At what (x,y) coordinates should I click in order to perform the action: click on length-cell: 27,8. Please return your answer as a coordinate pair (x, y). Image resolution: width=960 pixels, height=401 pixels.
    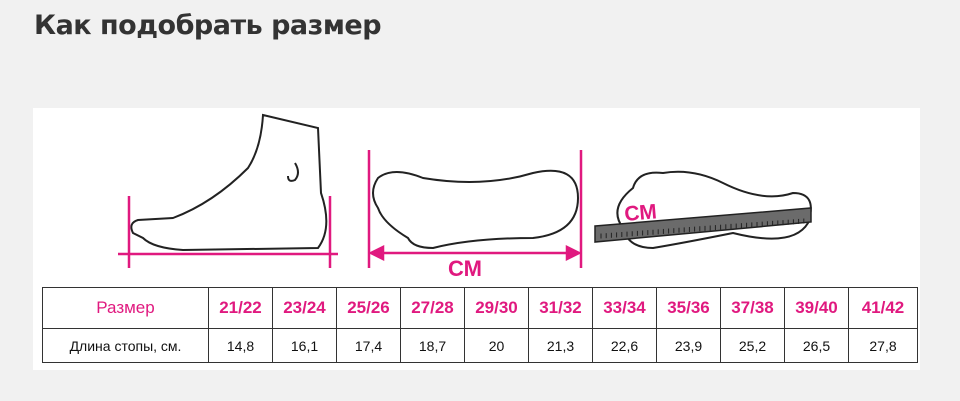
    Looking at the image, I should click on (883, 345).